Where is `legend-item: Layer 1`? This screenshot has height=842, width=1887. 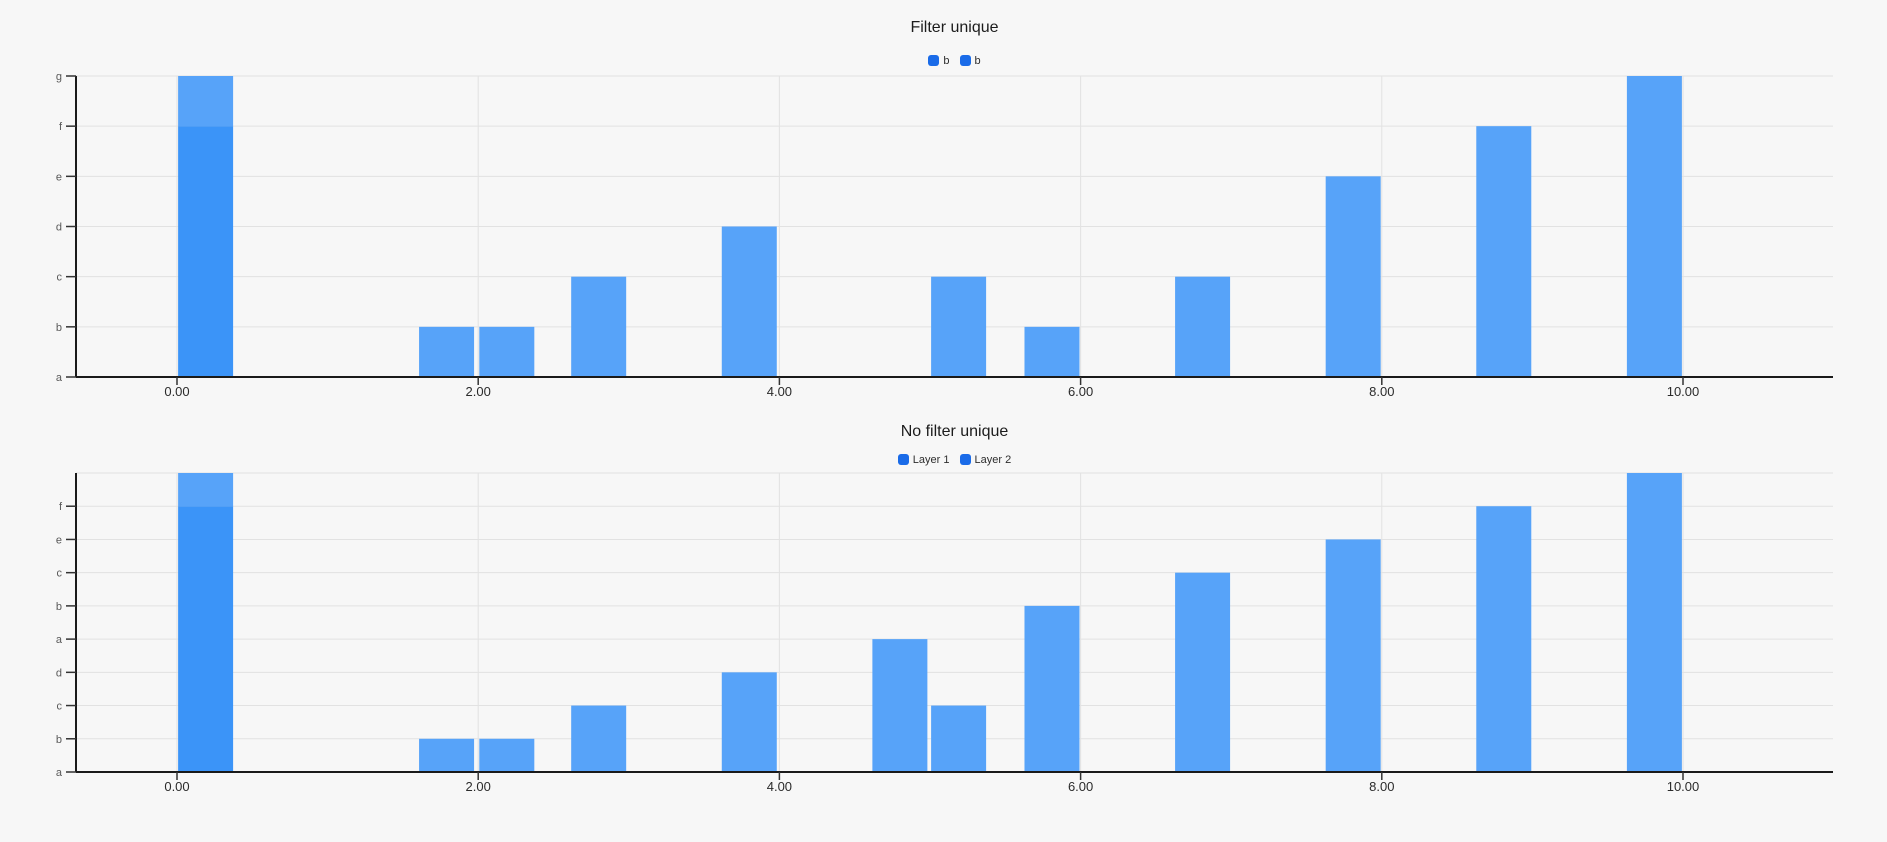 legend-item: Layer 1 is located at coordinates (923, 459).